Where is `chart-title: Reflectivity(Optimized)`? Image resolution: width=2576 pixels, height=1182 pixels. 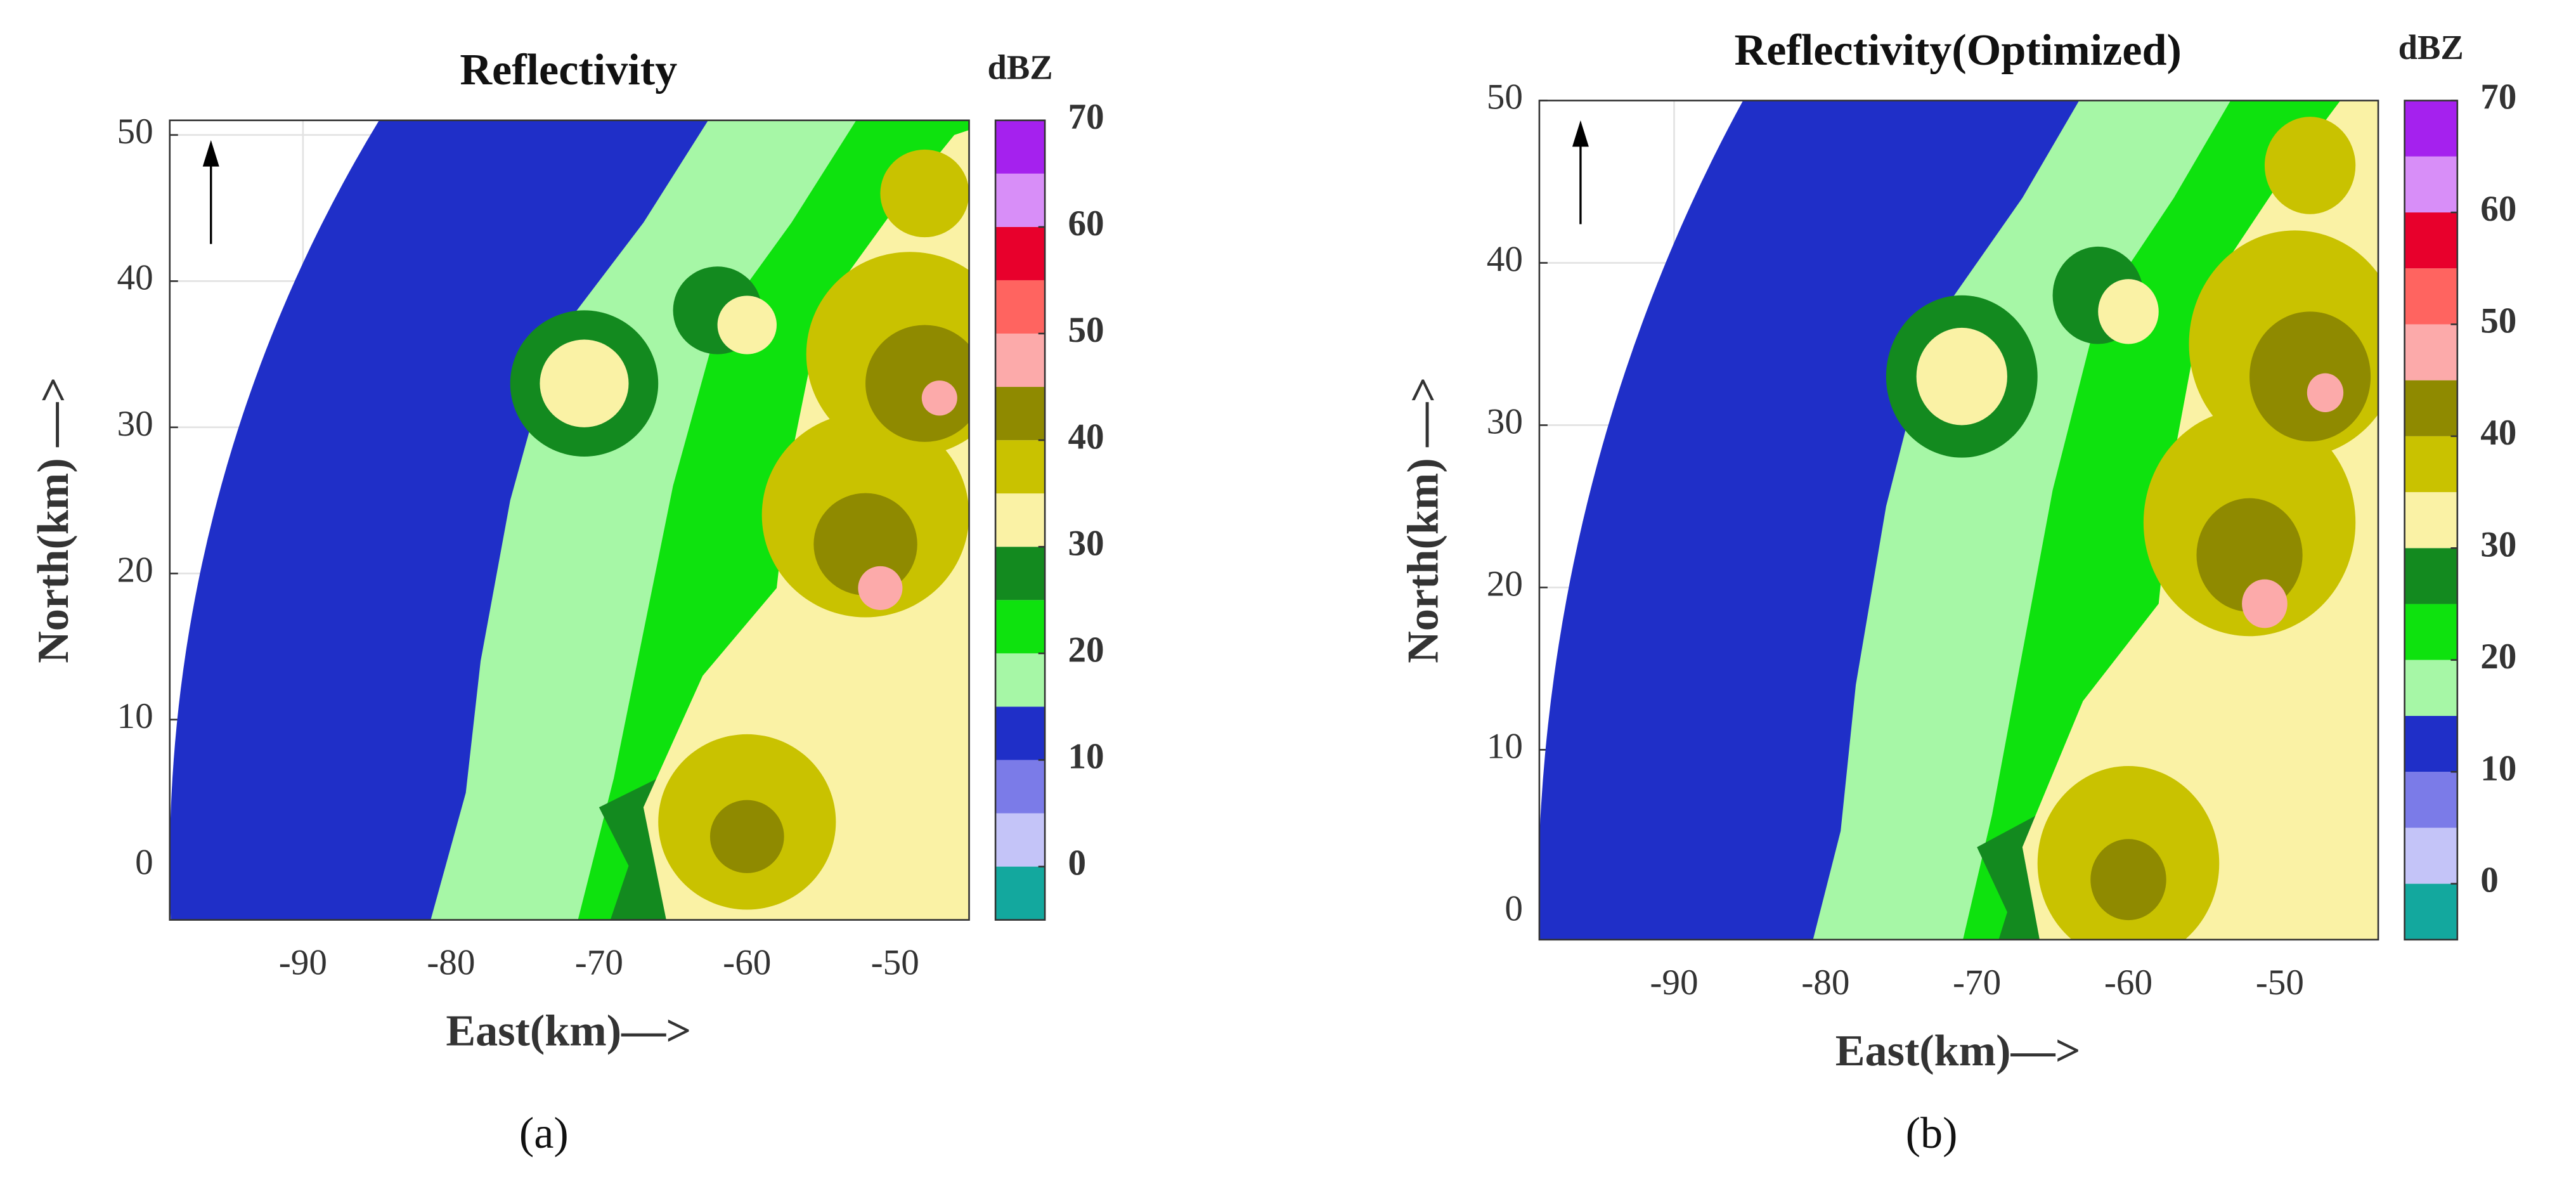 chart-title: Reflectivity(Optimized) is located at coordinates (1958, 50).